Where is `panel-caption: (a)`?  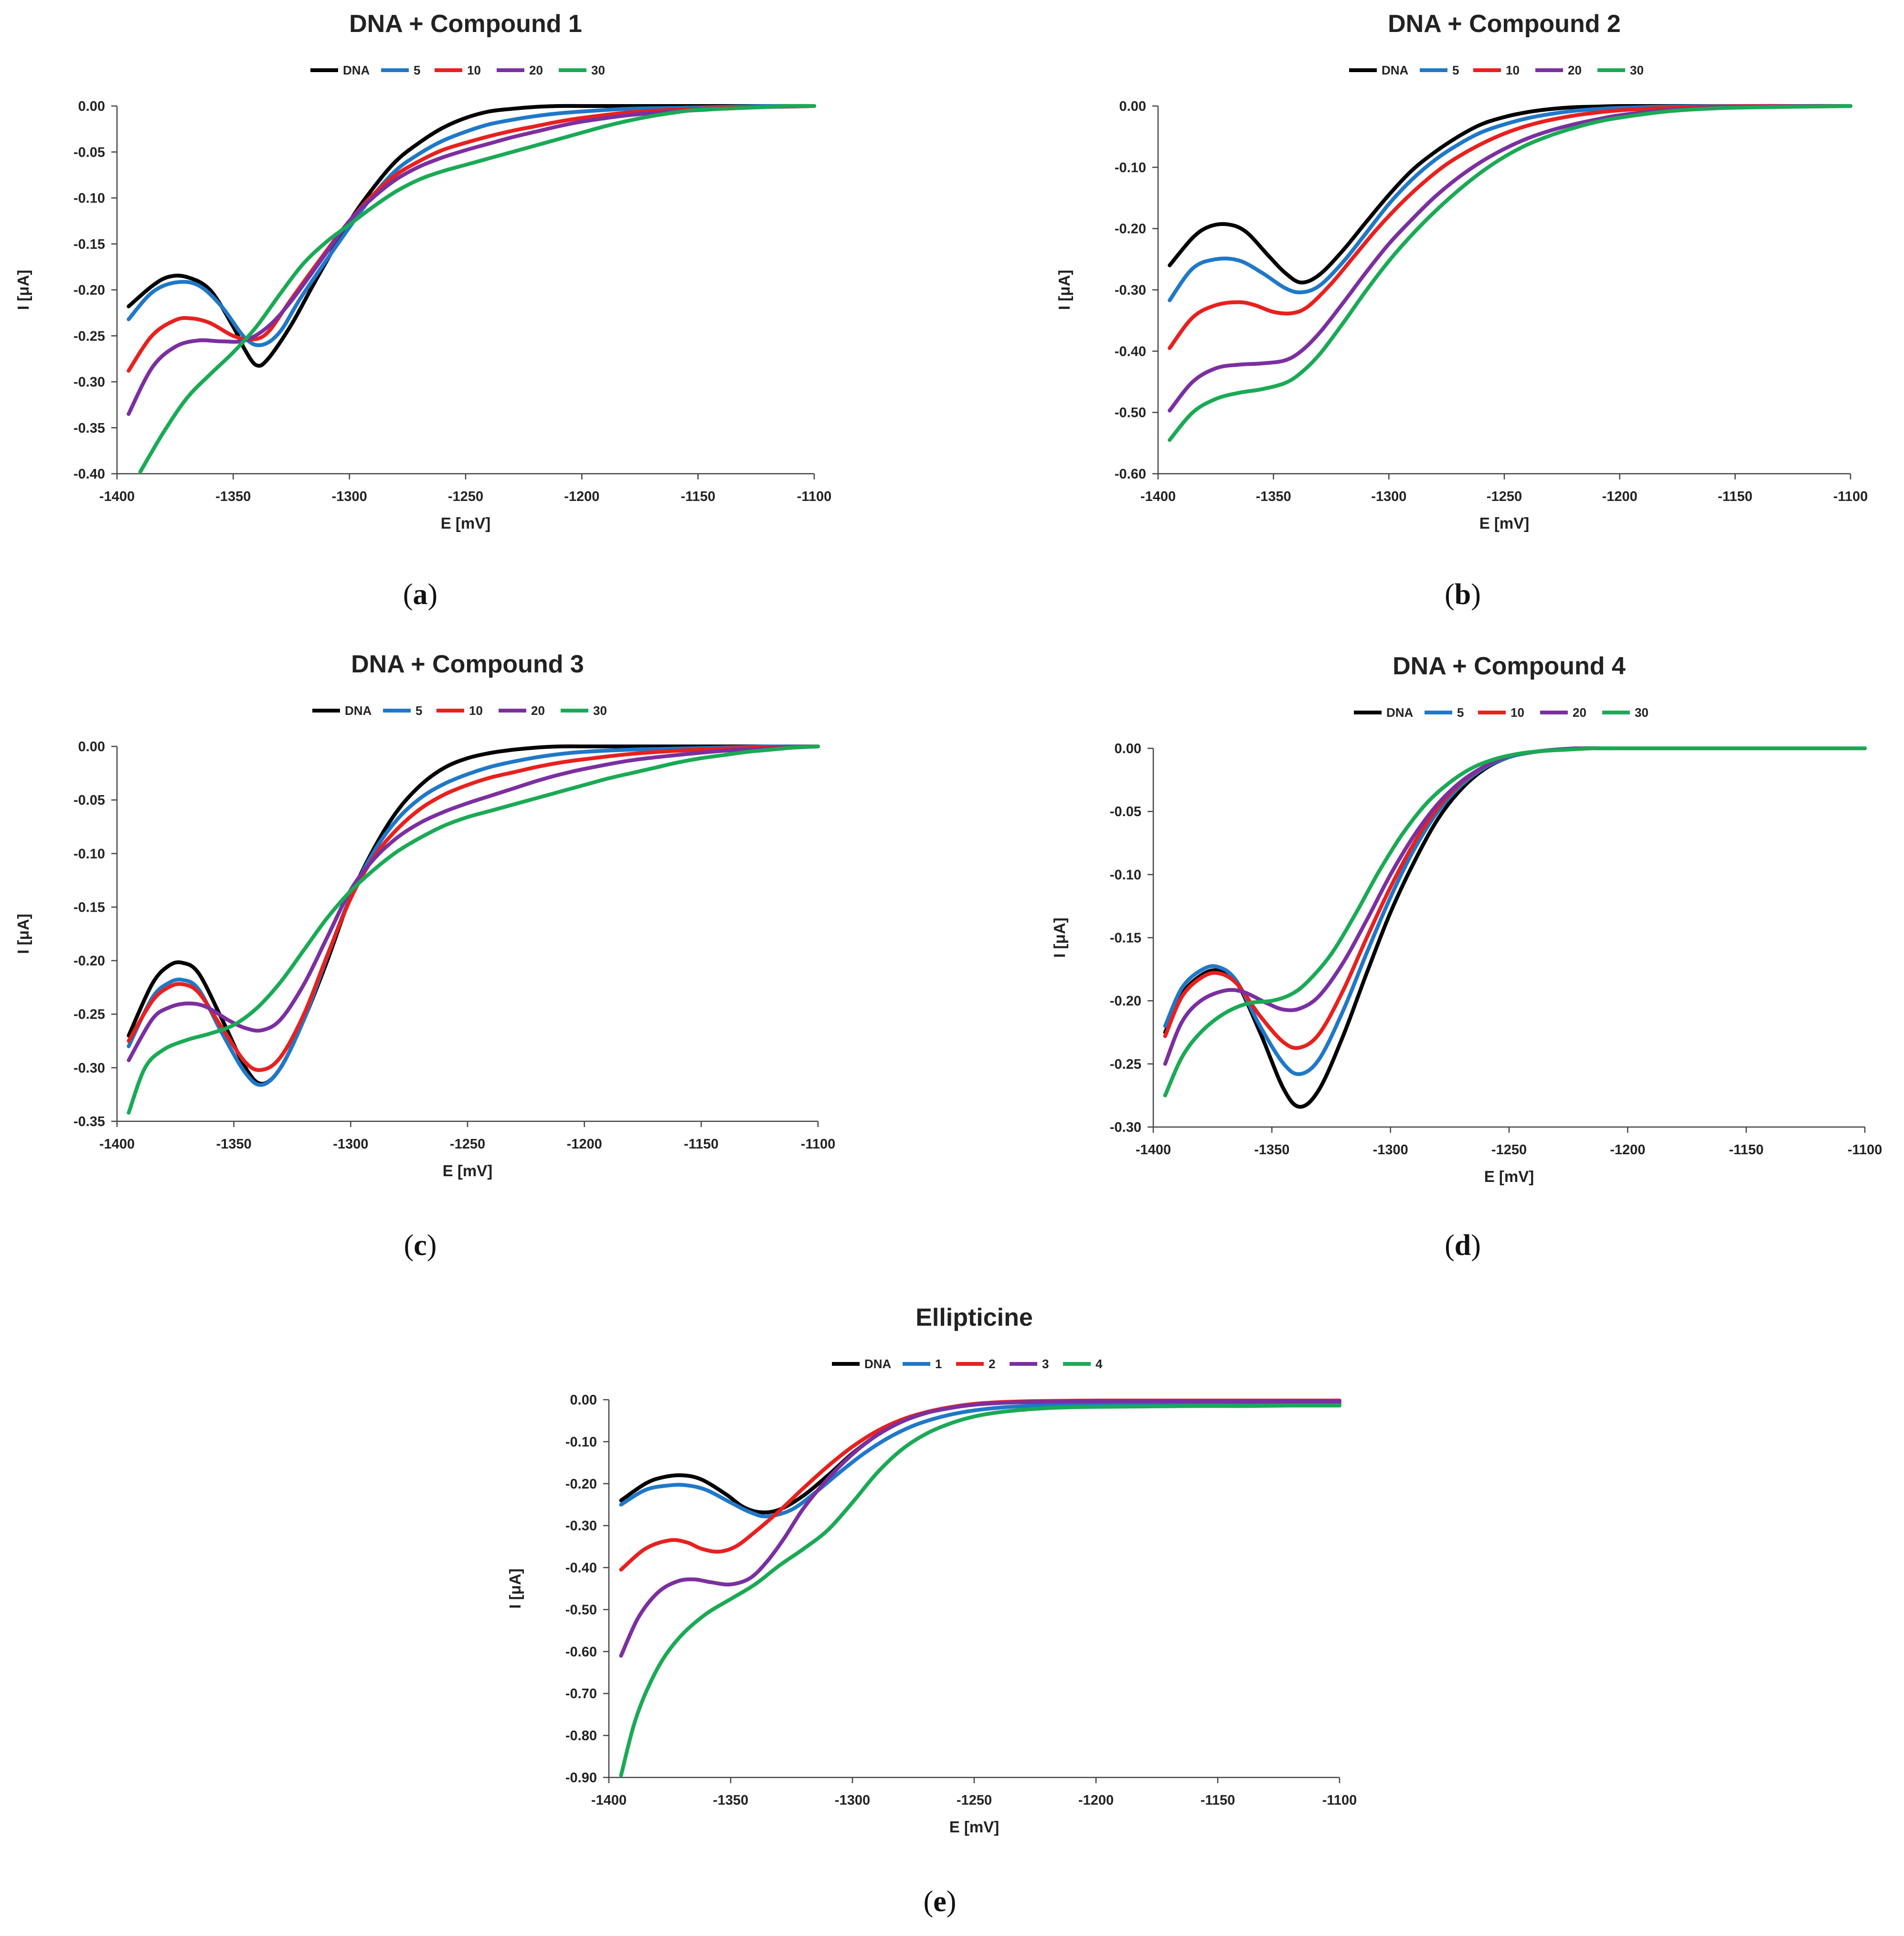 panel-caption: (a) is located at coordinates (420, 594).